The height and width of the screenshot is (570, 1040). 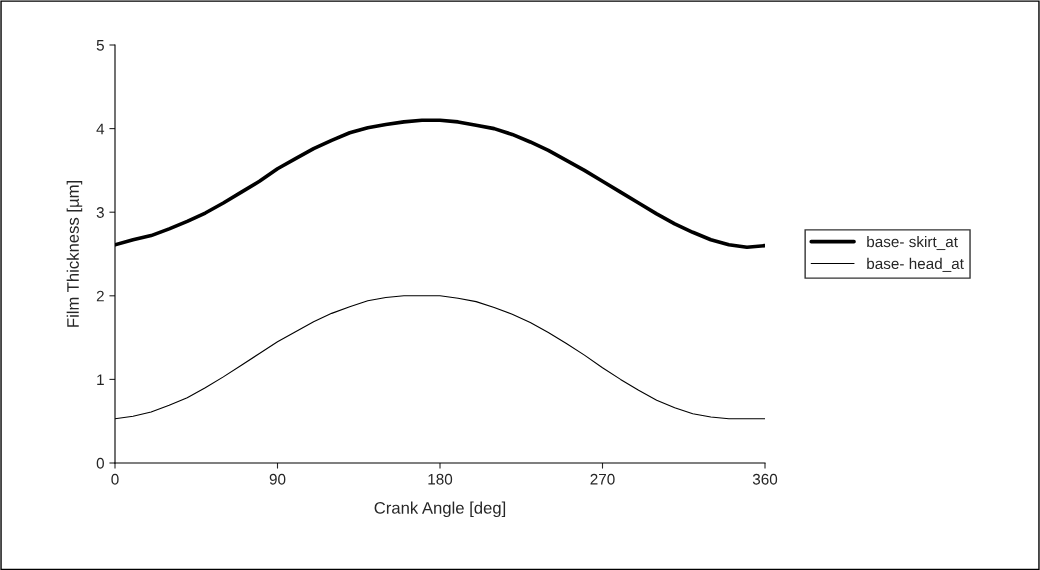 I want to click on x-tick-label: 90, so click(x=277, y=479).